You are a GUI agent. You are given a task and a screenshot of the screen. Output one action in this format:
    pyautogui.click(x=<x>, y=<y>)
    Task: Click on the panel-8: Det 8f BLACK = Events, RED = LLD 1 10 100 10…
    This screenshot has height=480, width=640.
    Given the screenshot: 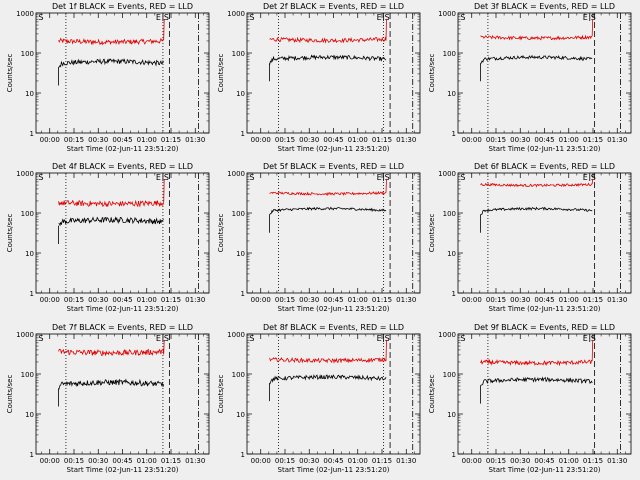 What is the action you would take?
    pyautogui.click(x=319, y=398)
    